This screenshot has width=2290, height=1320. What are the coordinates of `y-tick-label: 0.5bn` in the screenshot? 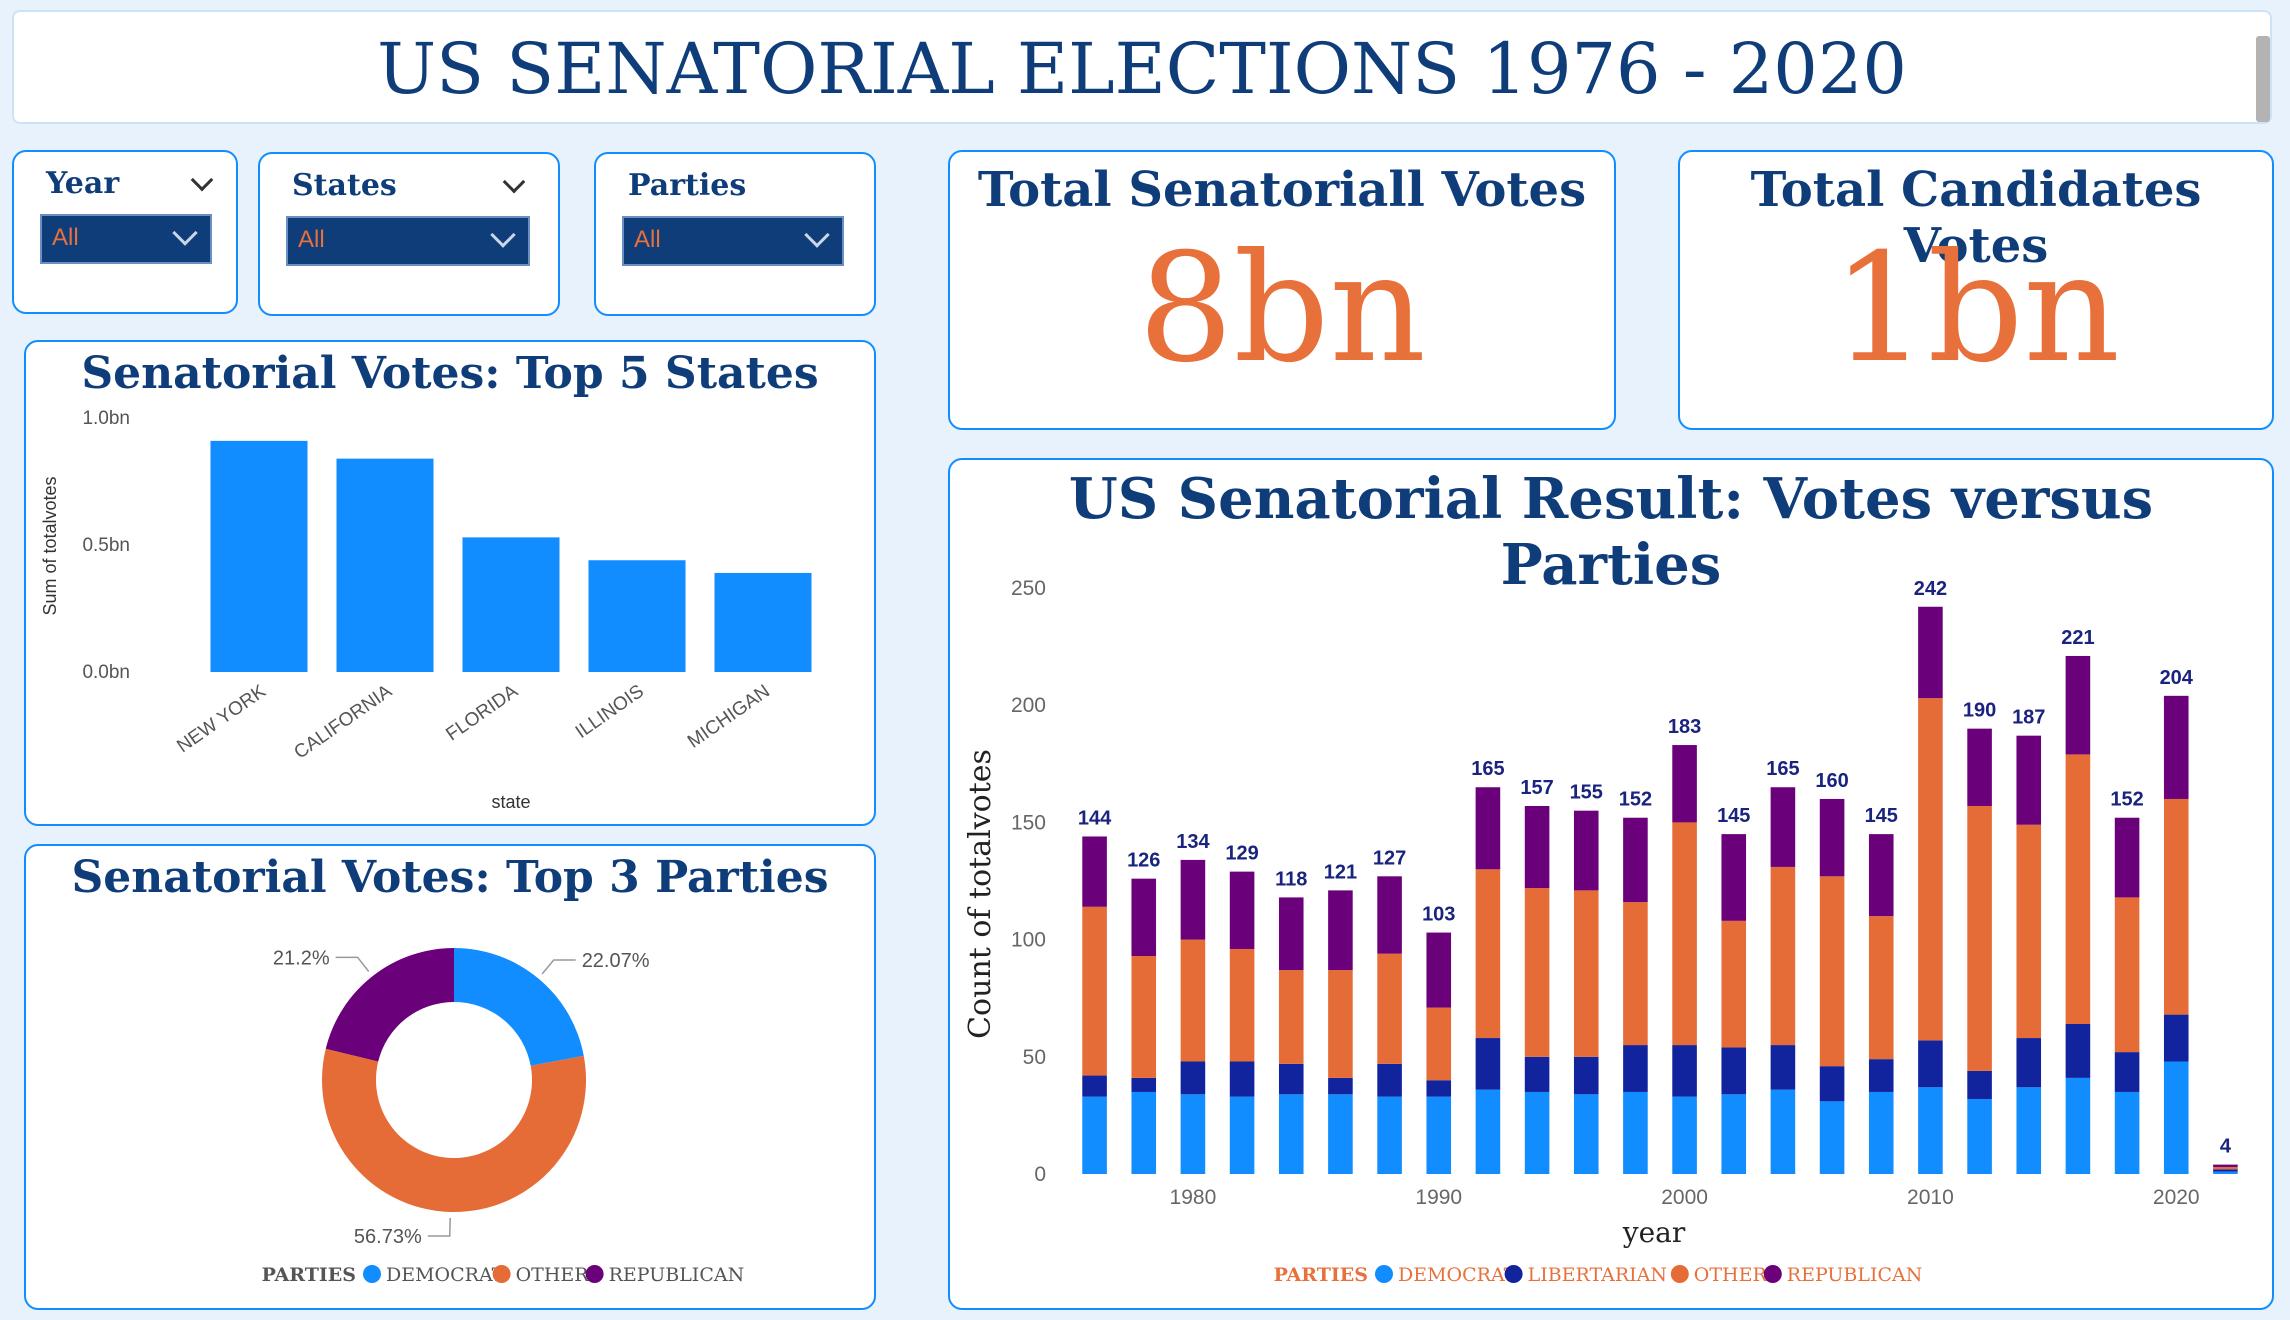 It's located at (106, 545).